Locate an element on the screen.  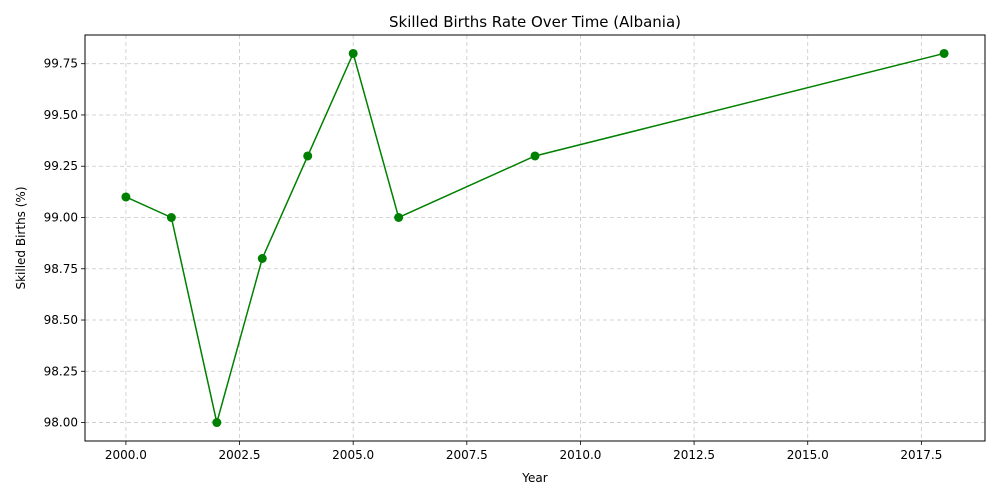
chart-title: Skilled Births Rate Over Time (Albania) is located at coordinates (535, 22).